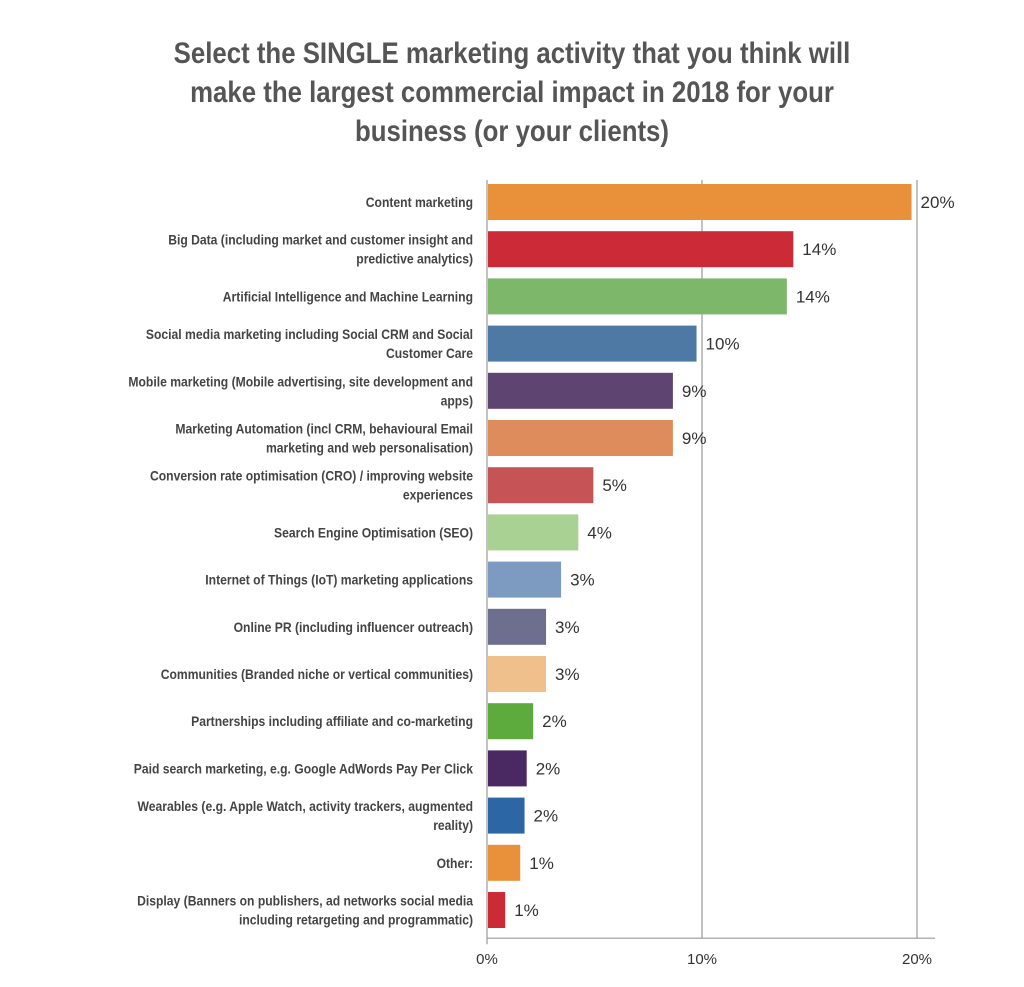 Image resolution: width=1024 pixels, height=987 pixels. I want to click on x-tick-label: 20%, so click(917, 959).